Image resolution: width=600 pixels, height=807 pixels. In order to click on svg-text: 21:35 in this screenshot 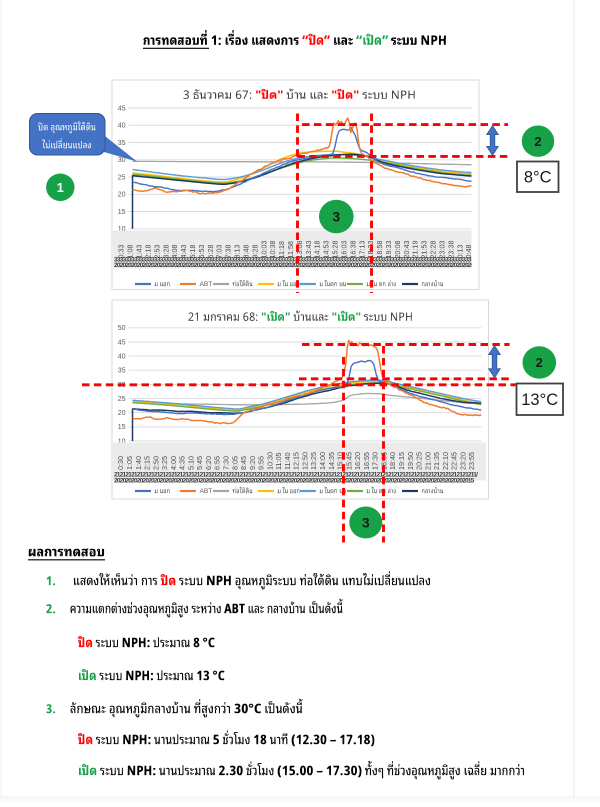, I will do `click(436, 461)`.